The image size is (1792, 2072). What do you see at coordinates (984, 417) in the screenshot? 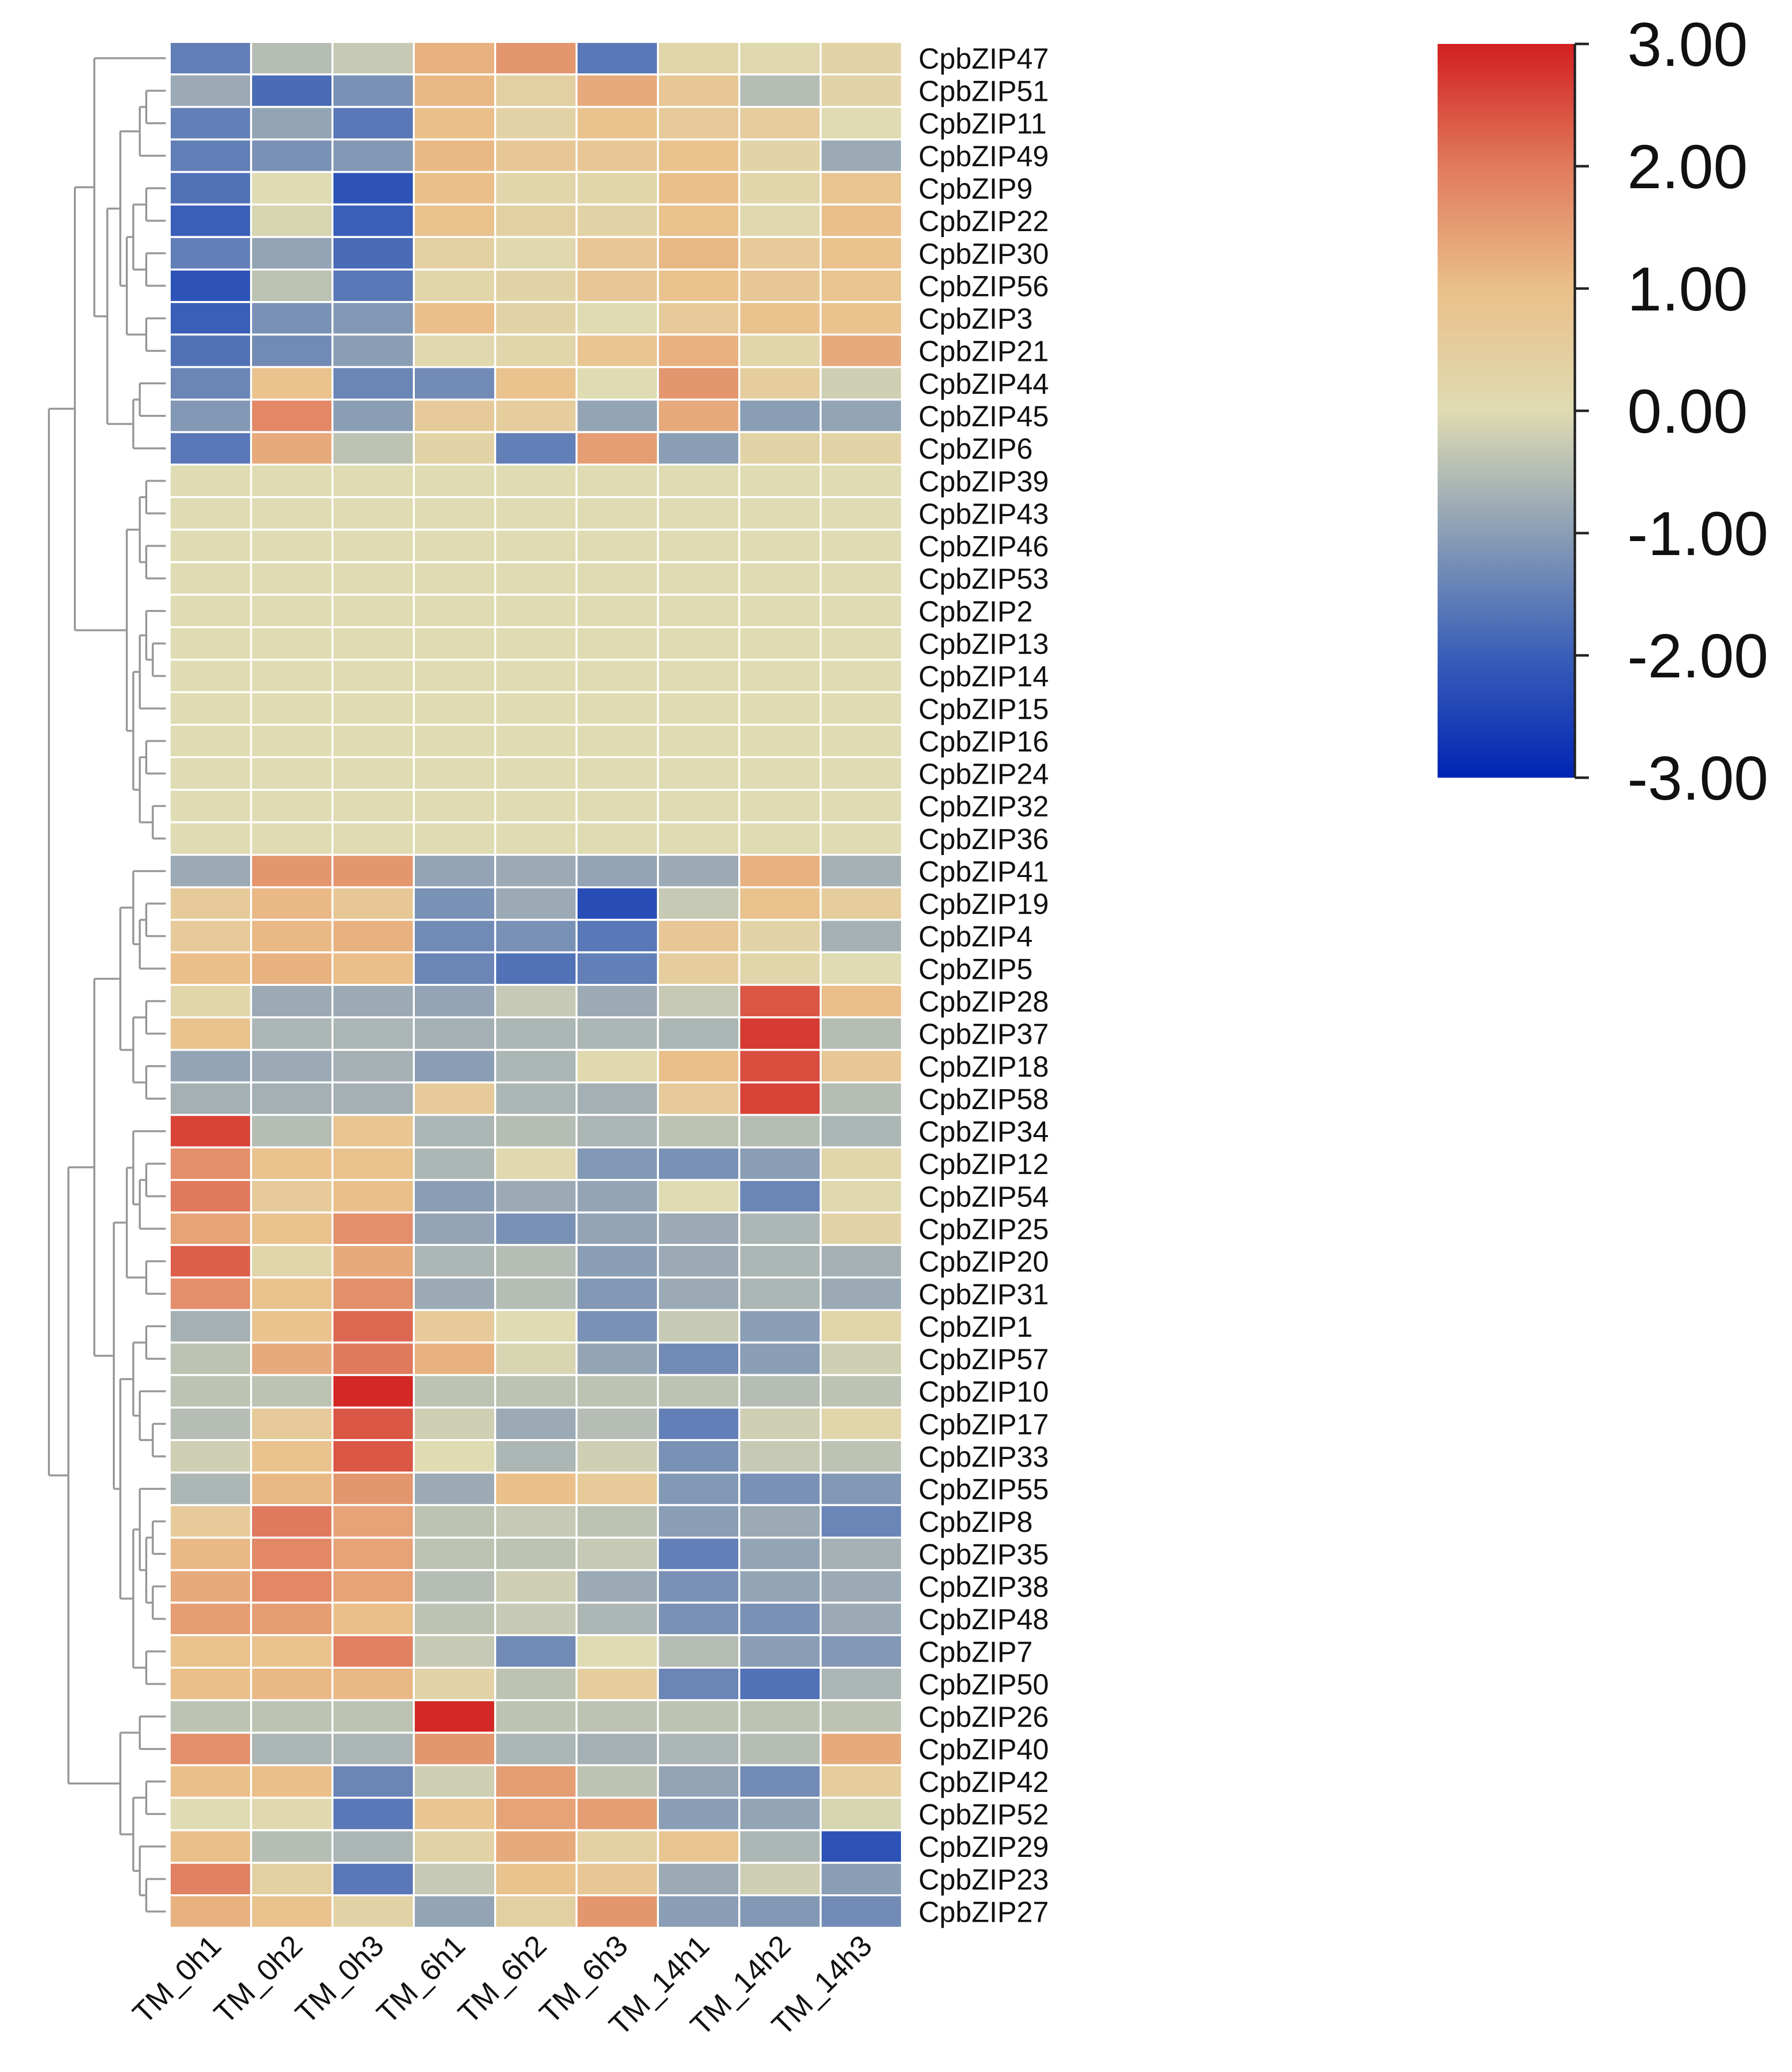
I see `row-label: CpbZIP45` at bounding box center [984, 417].